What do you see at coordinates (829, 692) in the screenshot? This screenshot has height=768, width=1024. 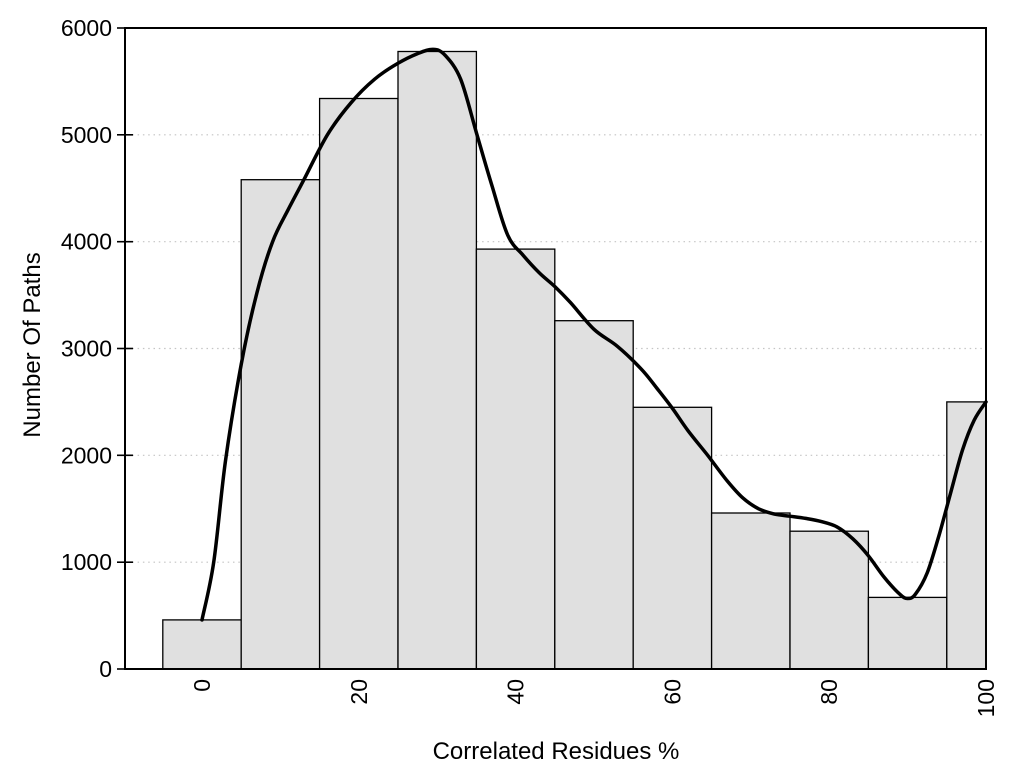 I see `x-tick-label: 80` at bounding box center [829, 692].